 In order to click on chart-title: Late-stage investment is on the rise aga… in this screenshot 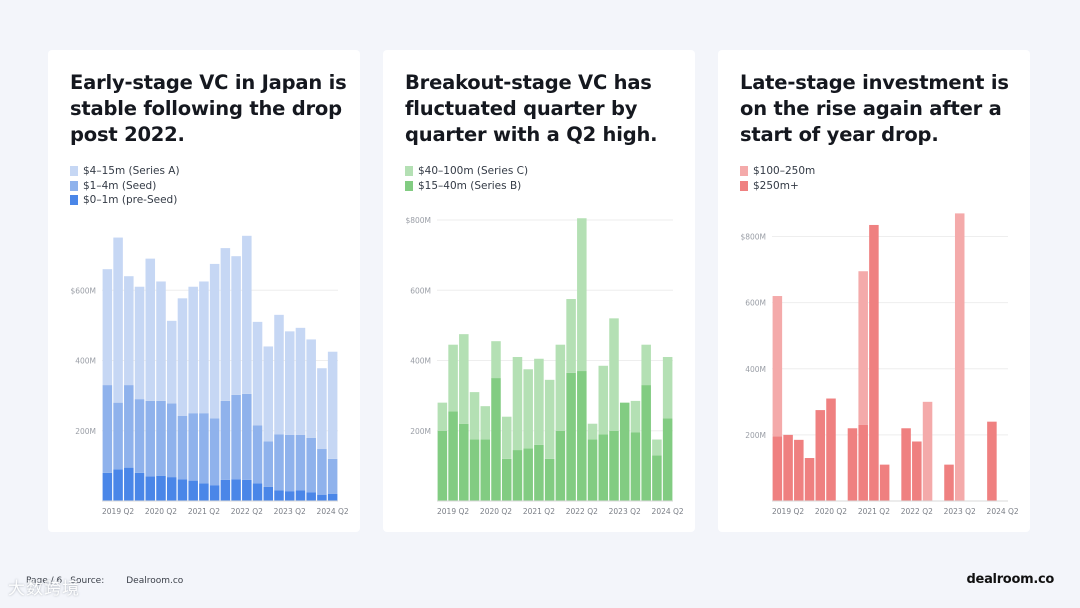, I will do `click(874, 108)`.